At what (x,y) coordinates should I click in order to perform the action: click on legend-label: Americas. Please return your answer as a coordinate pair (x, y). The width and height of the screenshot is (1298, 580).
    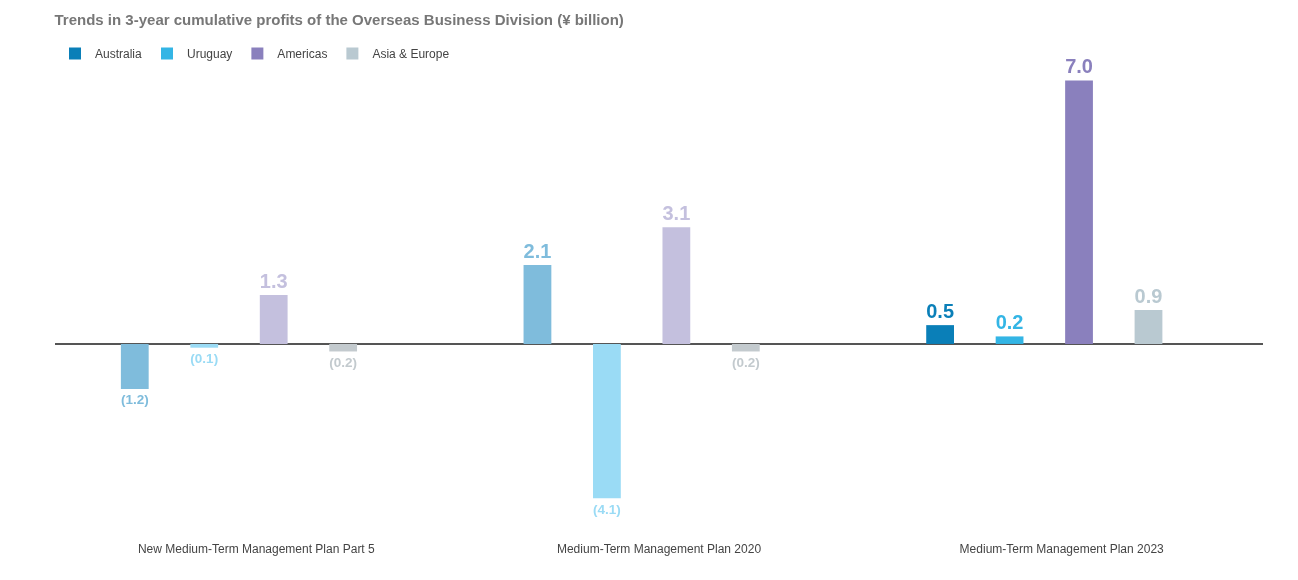
    Looking at the image, I should click on (302, 54).